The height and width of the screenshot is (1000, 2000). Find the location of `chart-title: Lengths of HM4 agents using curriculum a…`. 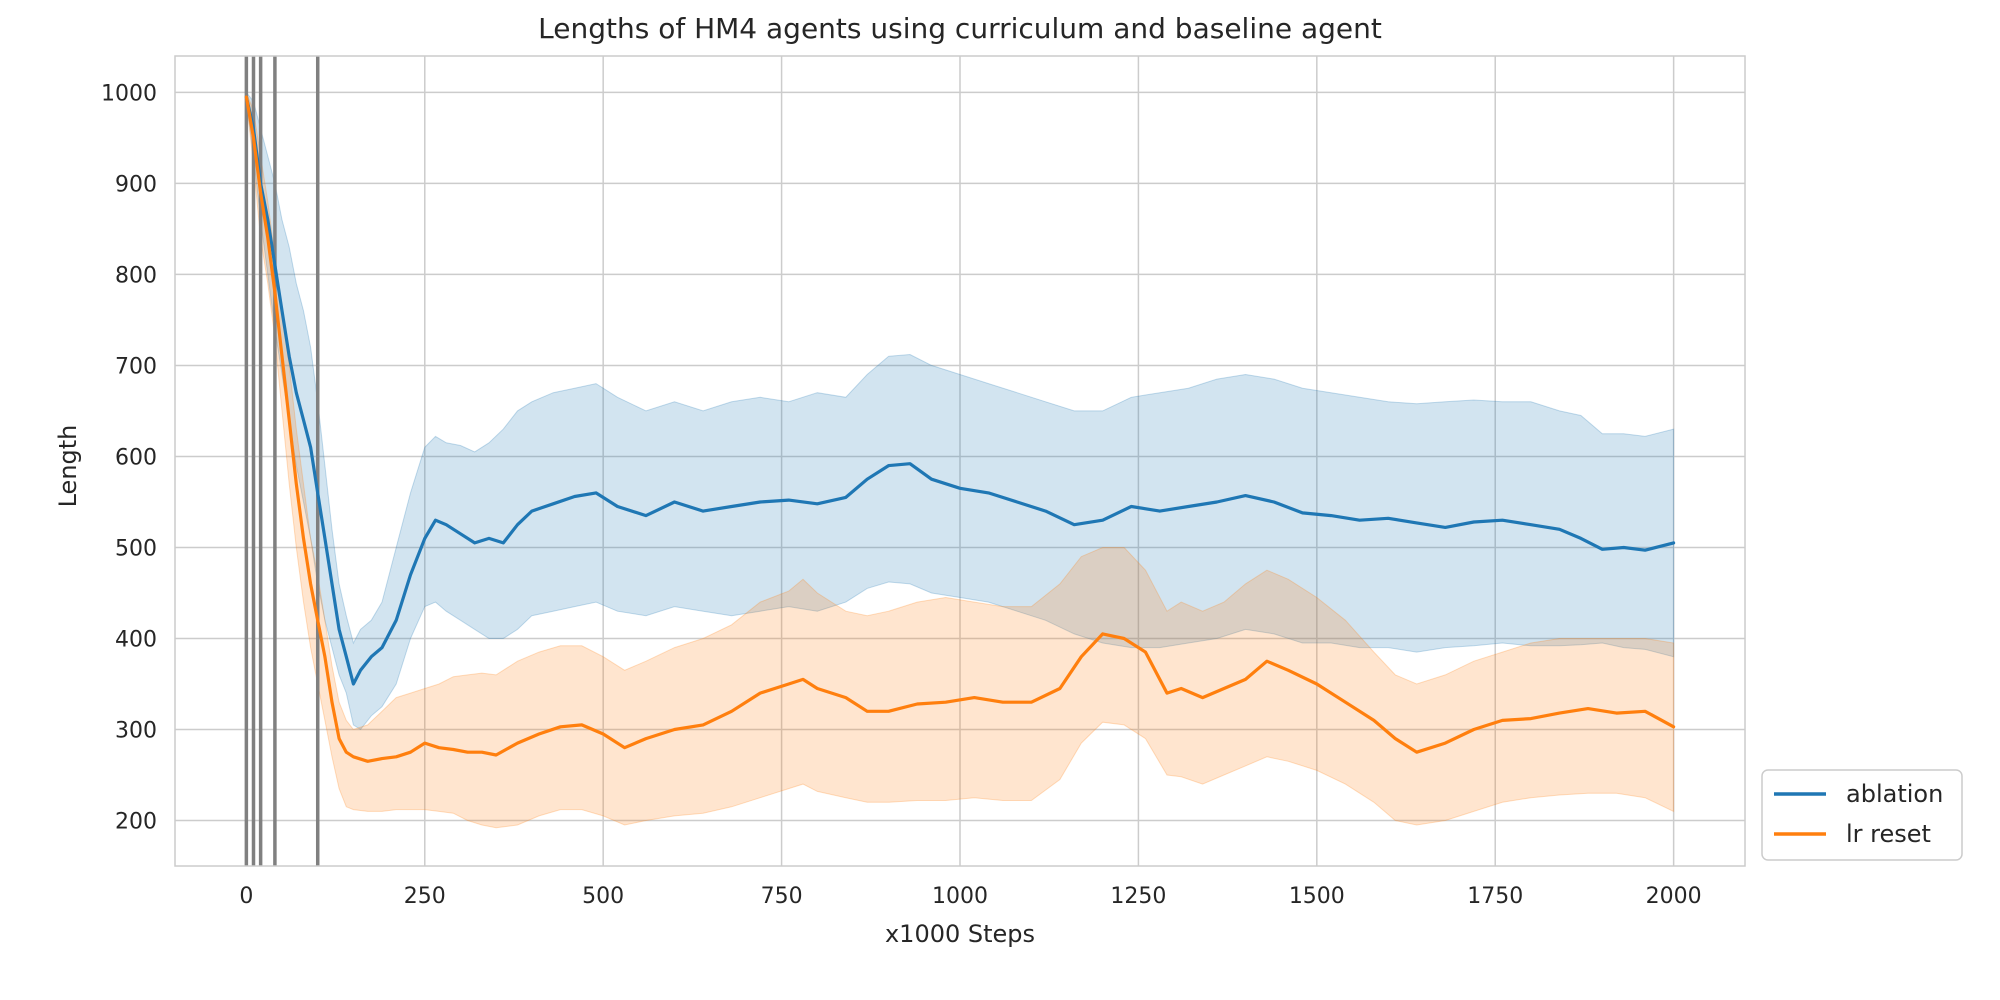

chart-title: Lengths of HM4 agents using curriculum a… is located at coordinates (960, 28).